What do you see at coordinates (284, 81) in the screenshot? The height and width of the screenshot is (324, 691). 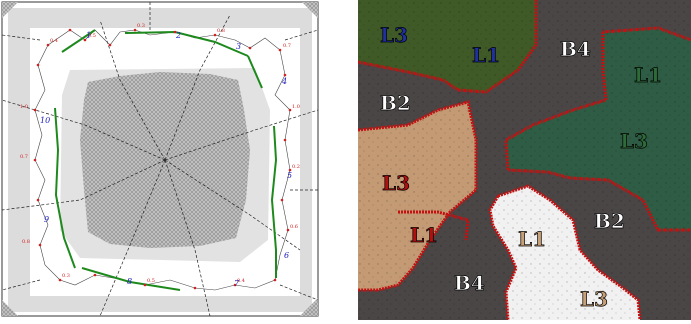 I see `node-number: 4` at bounding box center [284, 81].